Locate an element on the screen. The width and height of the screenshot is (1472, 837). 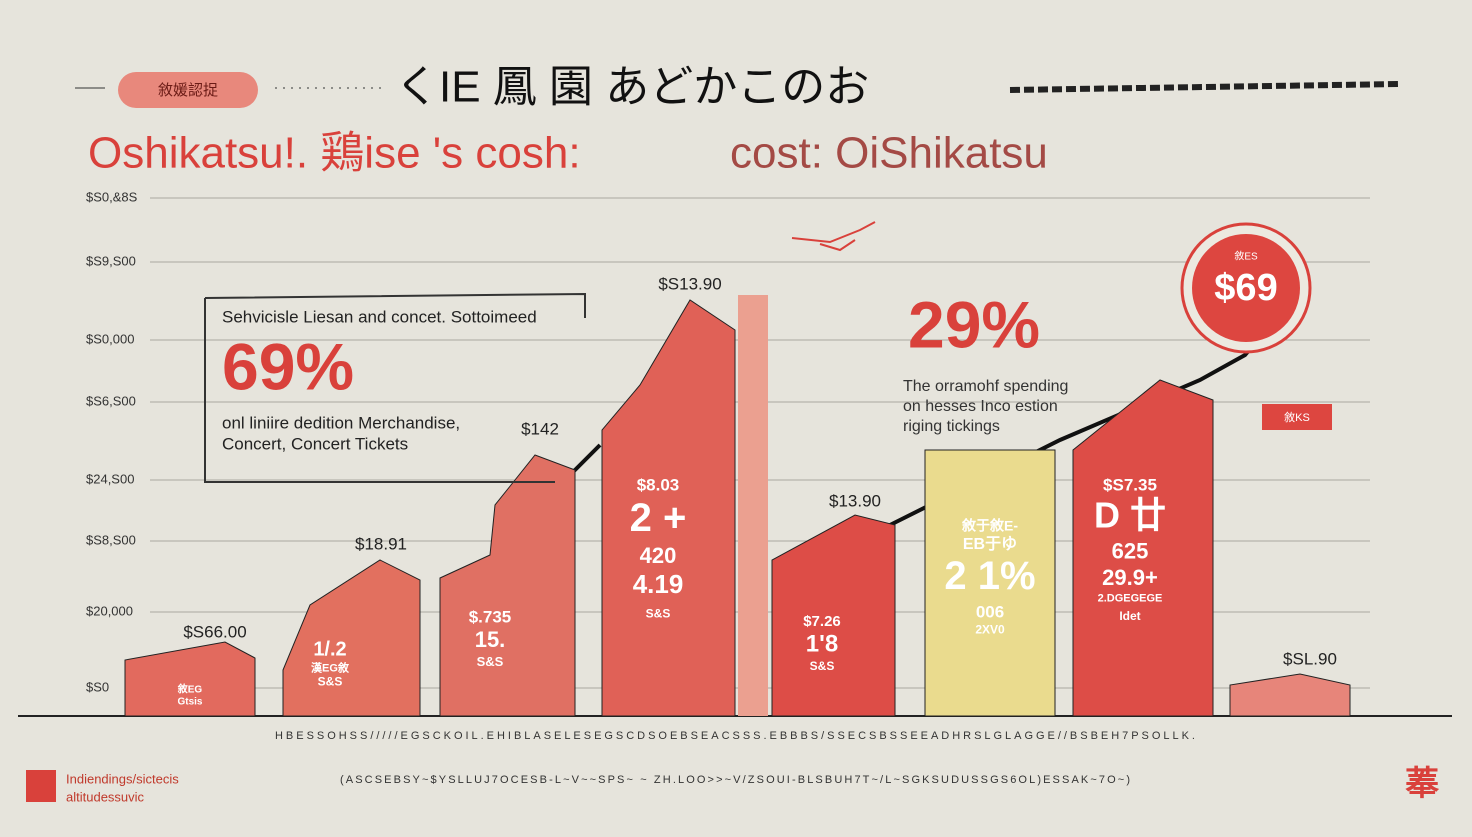
bar-inner-label: 29.9+ is located at coordinates (1130, 577).